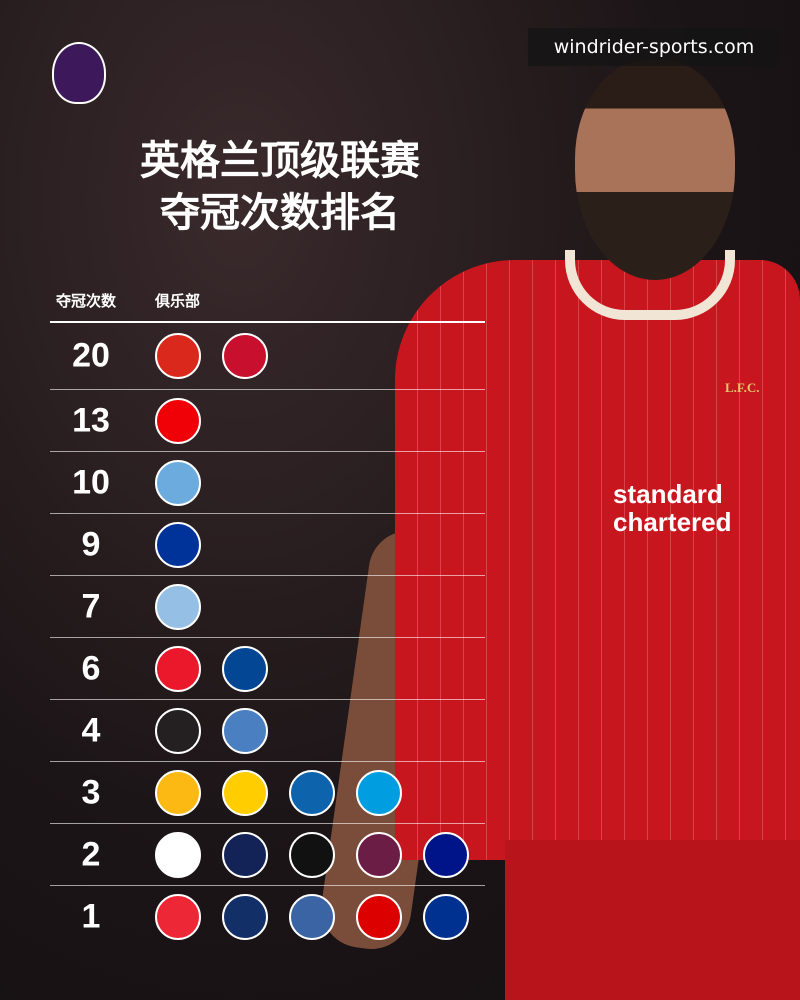  What do you see at coordinates (91, 668) in the screenshot?
I see `title-count: 6` at bounding box center [91, 668].